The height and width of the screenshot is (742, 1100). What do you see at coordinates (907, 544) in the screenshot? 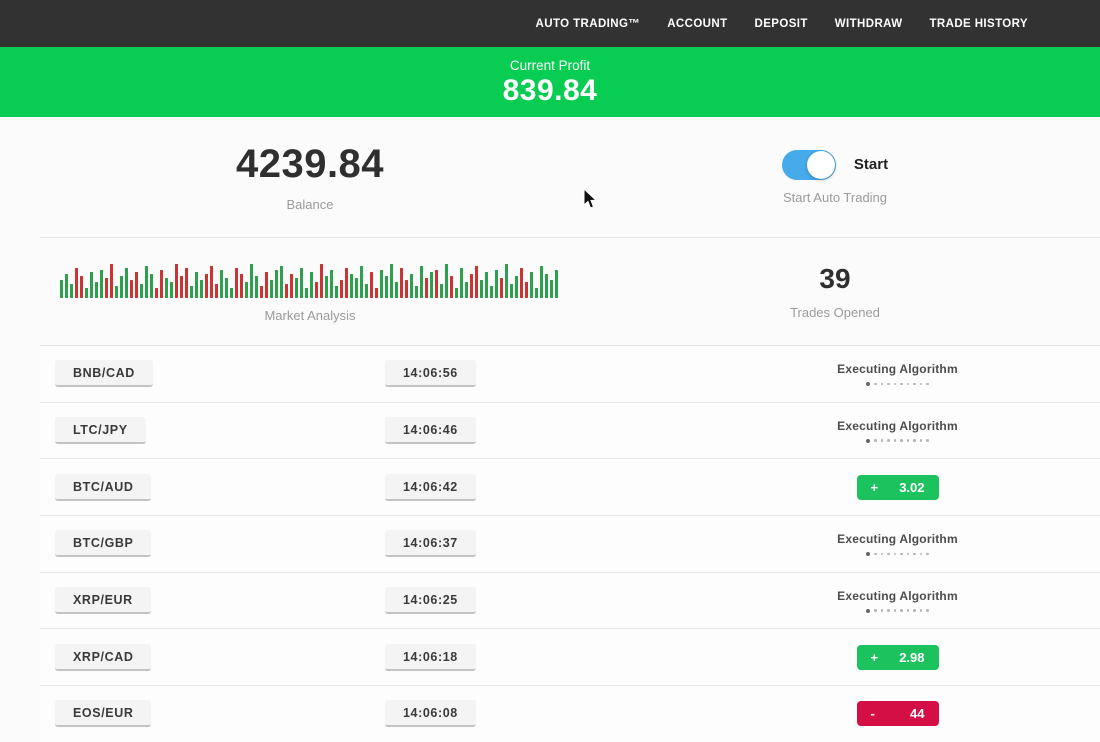
I see `trade-status-cell: Executing Algorithm` at bounding box center [907, 544].